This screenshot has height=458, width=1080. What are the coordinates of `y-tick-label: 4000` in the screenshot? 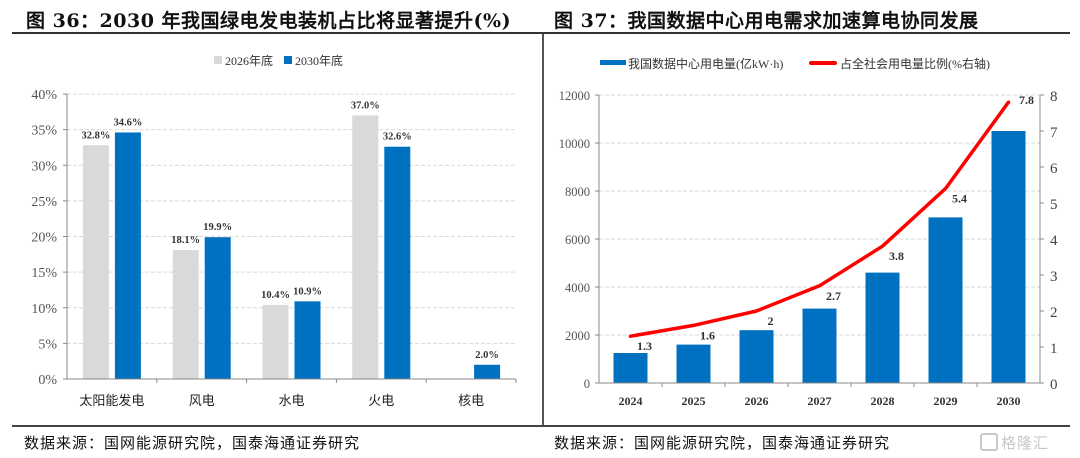 It's located at (577, 288).